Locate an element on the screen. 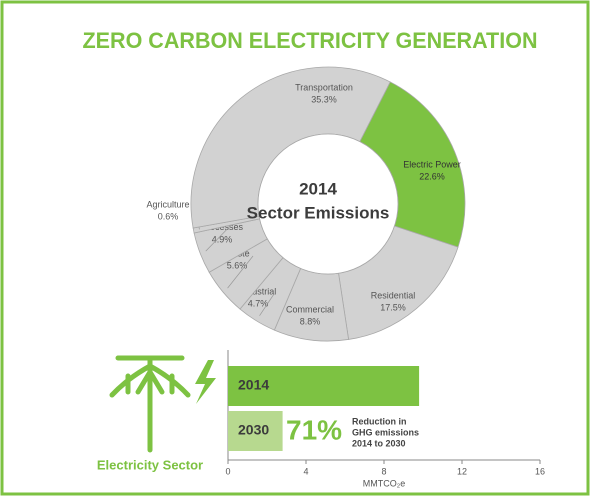 Image resolution: width=592 pixels, height=497 pixels. slice-value-label: 4.7% is located at coordinates (258, 303).